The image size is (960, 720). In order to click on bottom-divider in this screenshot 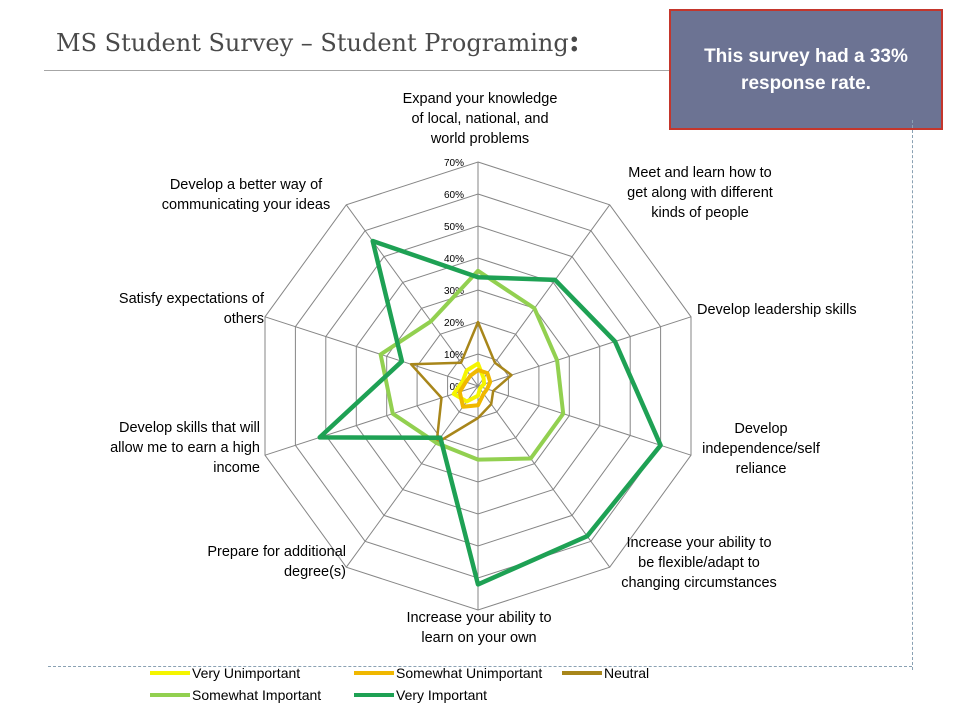, I will do `click(480, 666)`.